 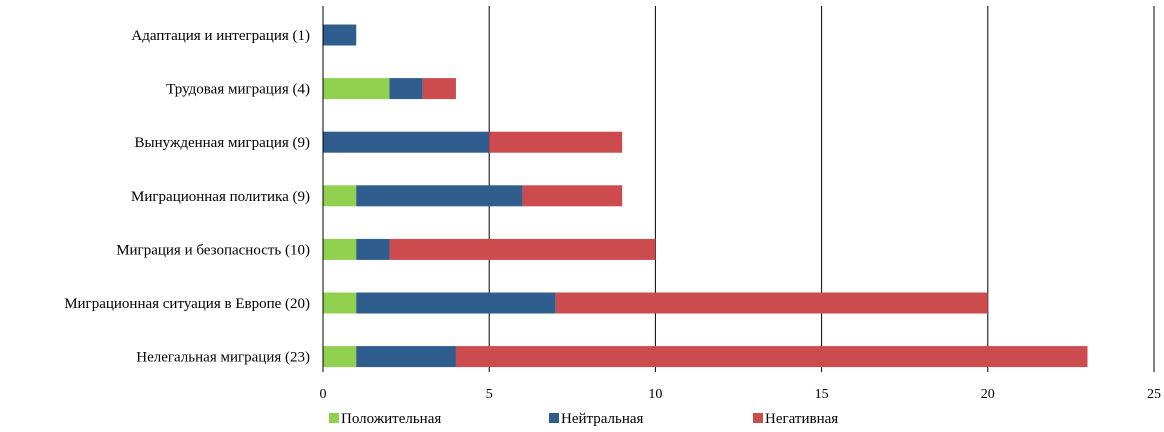 I want to click on category-label: Вынужденная миграция (9), so click(x=222, y=143).